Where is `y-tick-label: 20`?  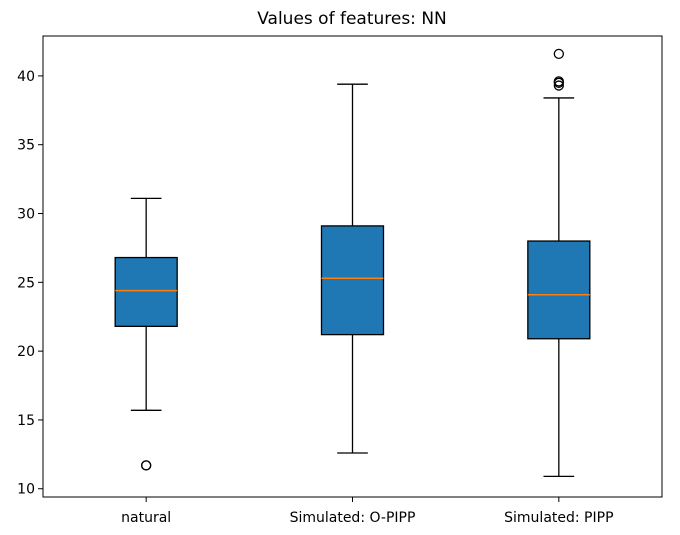
y-tick-label: 20 is located at coordinates (26, 352).